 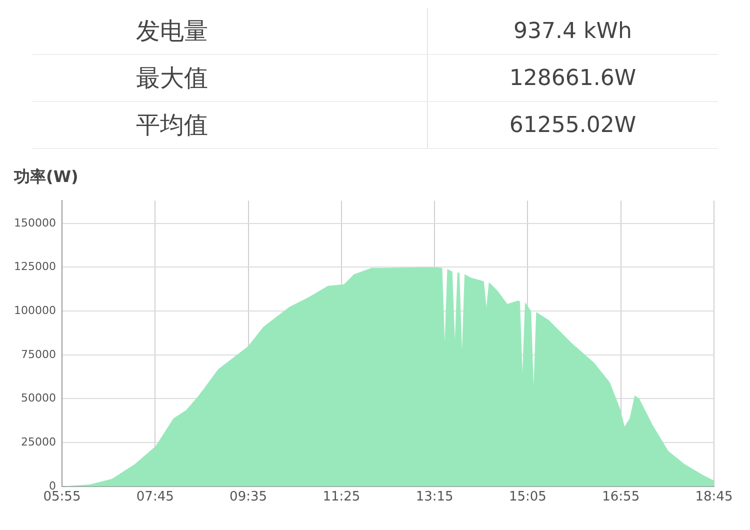 I want to click on x-tick-label: 16:55, so click(x=621, y=497).